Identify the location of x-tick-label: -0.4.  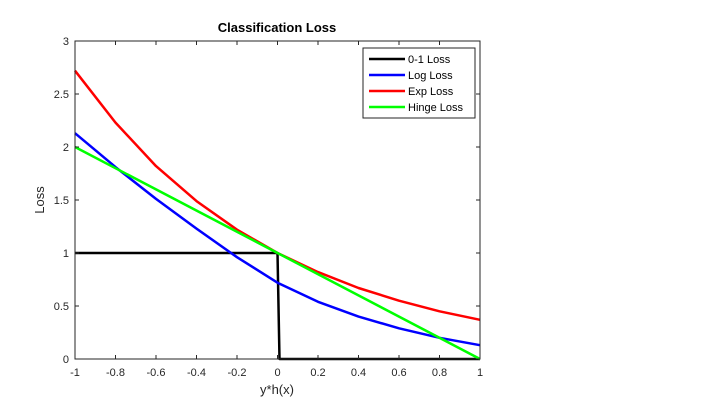
(196, 373).